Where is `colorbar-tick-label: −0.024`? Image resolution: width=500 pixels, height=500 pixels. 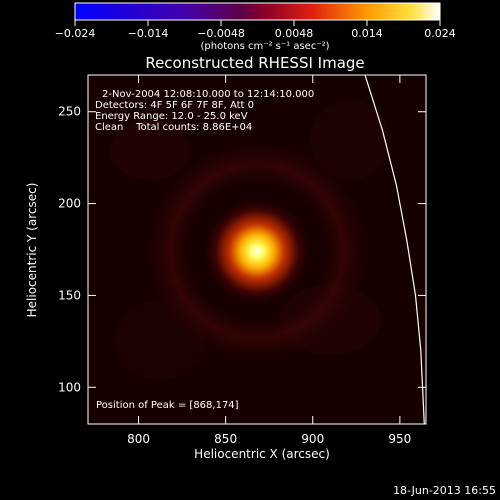
colorbar-tick-label: −0.024 is located at coordinates (75, 33).